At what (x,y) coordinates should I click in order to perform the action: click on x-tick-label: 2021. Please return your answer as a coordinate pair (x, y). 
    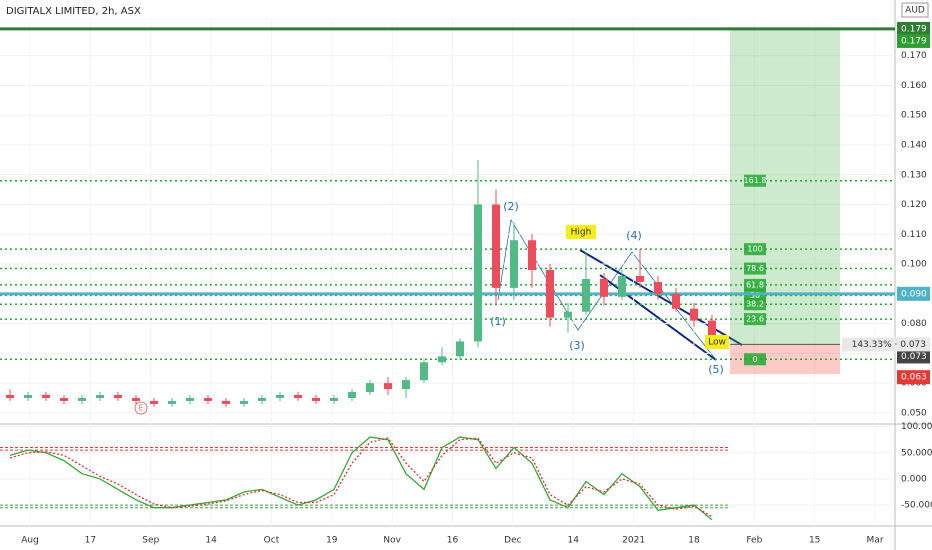
    Looking at the image, I should click on (633, 541).